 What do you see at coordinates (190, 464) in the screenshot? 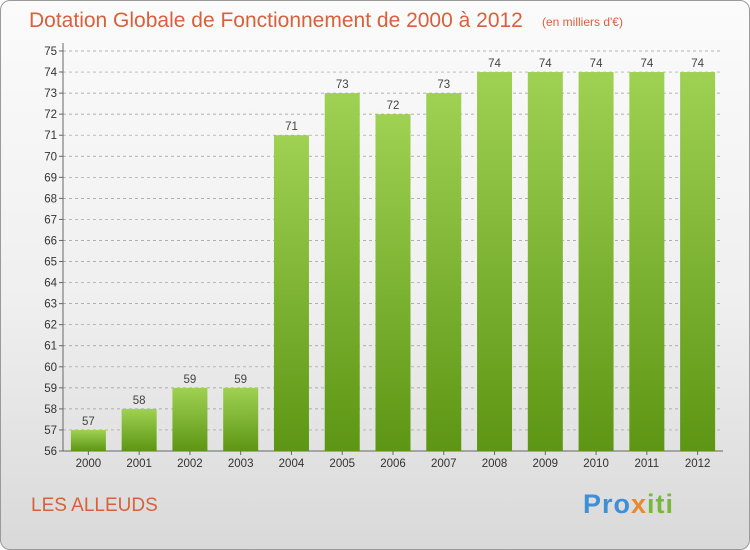
I see `x-tick-label: 2002` at bounding box center [190, 464].